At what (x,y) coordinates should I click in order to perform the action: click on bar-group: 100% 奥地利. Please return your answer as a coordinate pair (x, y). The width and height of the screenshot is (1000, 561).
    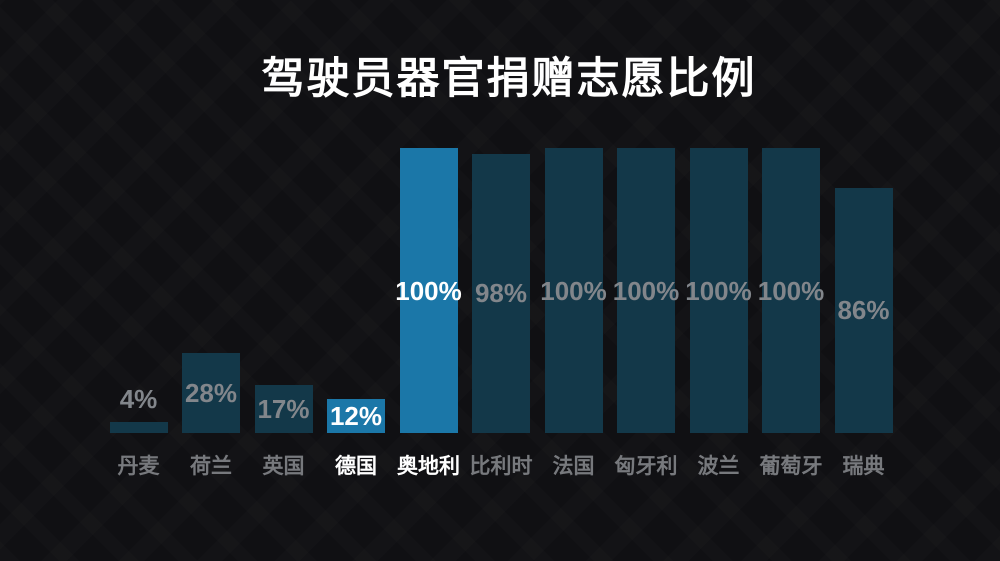
    Looking at the image, I should click on (429, 313).